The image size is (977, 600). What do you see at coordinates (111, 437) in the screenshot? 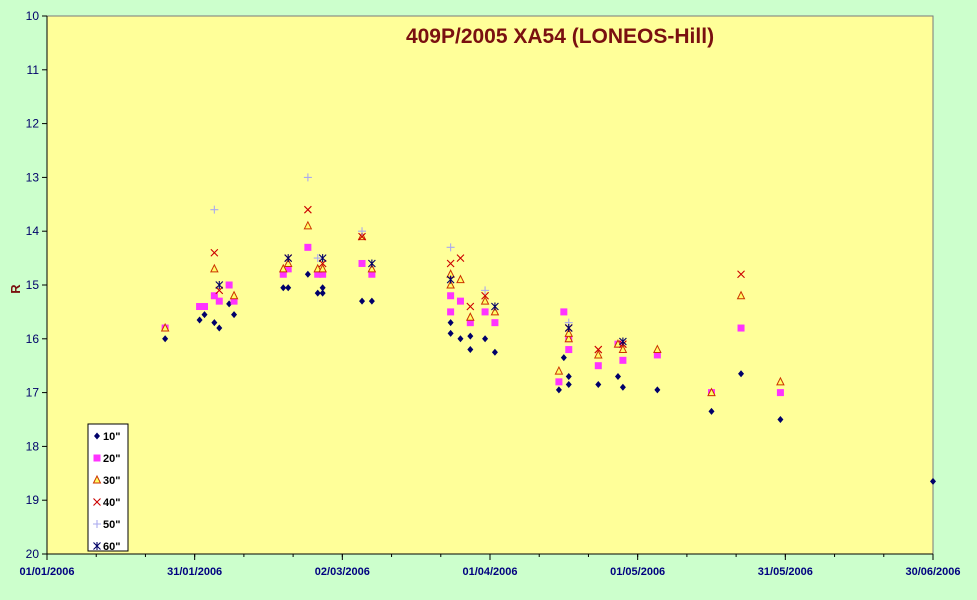
I see `legend-label: 10"` at bounding box center [111, 437].